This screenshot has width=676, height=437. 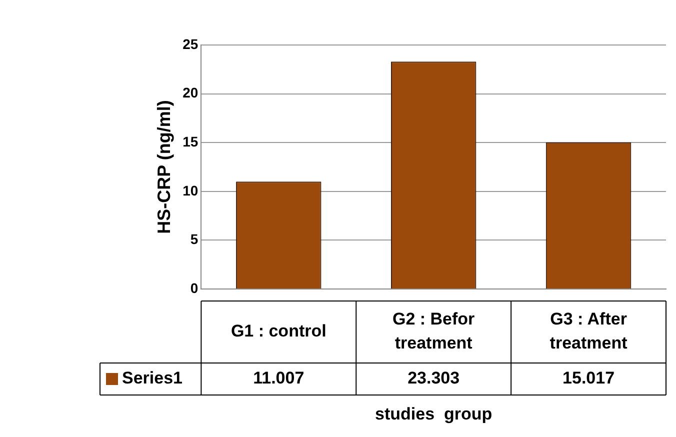 What do you see at coordinates (588, 378) in the screenshot?
I see `data-label: 15.017` at bounding box center [588, 378].